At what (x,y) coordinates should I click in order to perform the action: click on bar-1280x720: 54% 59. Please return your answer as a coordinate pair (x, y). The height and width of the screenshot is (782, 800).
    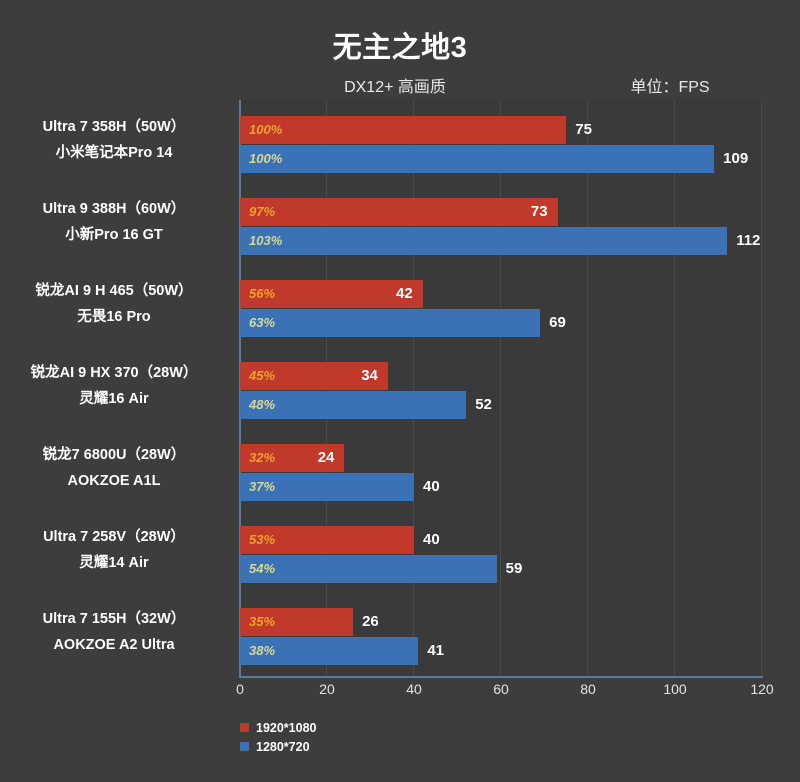
    Looking at the image, I should click on (381, 569).